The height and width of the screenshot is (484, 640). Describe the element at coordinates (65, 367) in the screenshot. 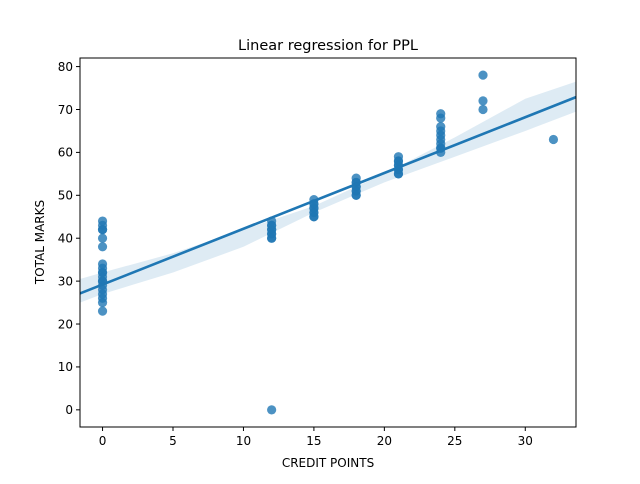

I see `y-tick-label: 10` at that location.